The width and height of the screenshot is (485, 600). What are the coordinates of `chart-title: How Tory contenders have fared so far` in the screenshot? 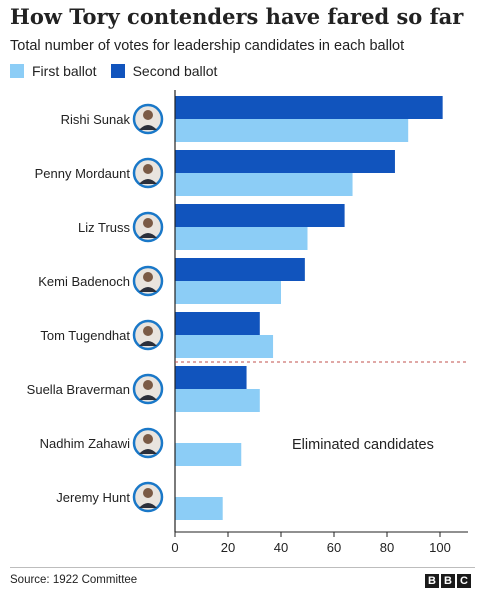 It's located at (237, 16).